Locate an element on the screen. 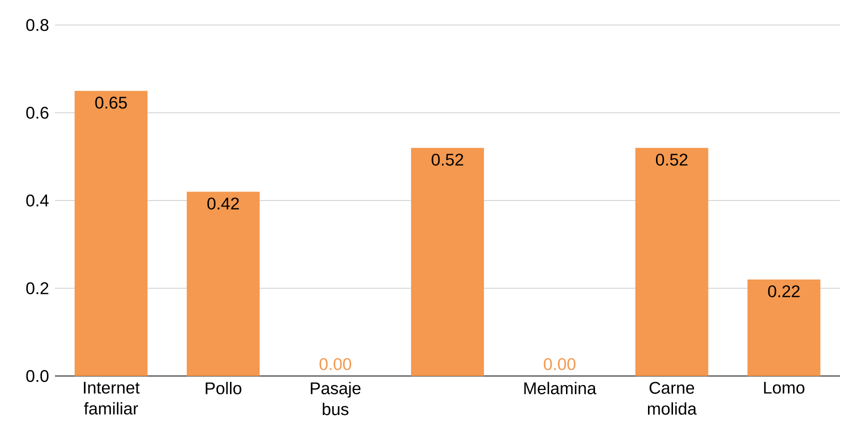 This screenshot has width=852, height=438. data-label: 0.42 is located at coordinates (223, 204).